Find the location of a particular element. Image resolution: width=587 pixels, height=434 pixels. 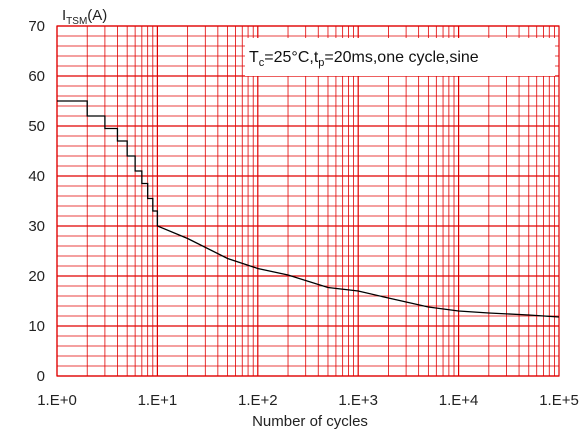

y-axis-title: ITSM(A) is located at coordinates (84, 17).